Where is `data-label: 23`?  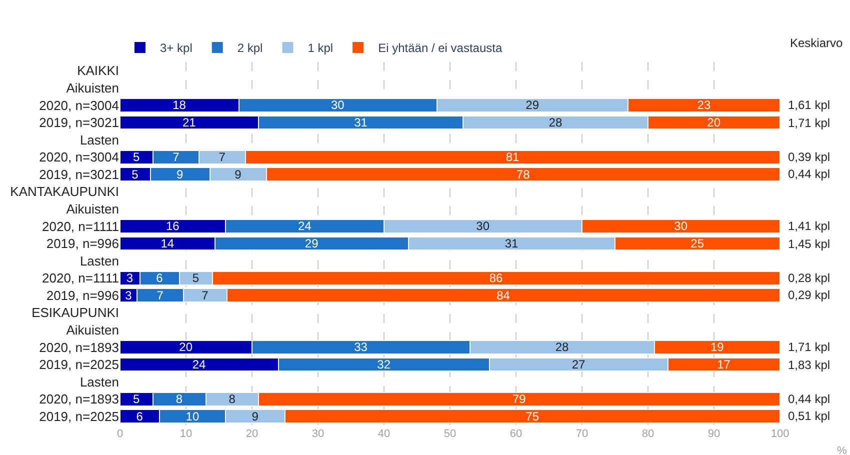
data-label: 23 is located at coordinates (704, 105).